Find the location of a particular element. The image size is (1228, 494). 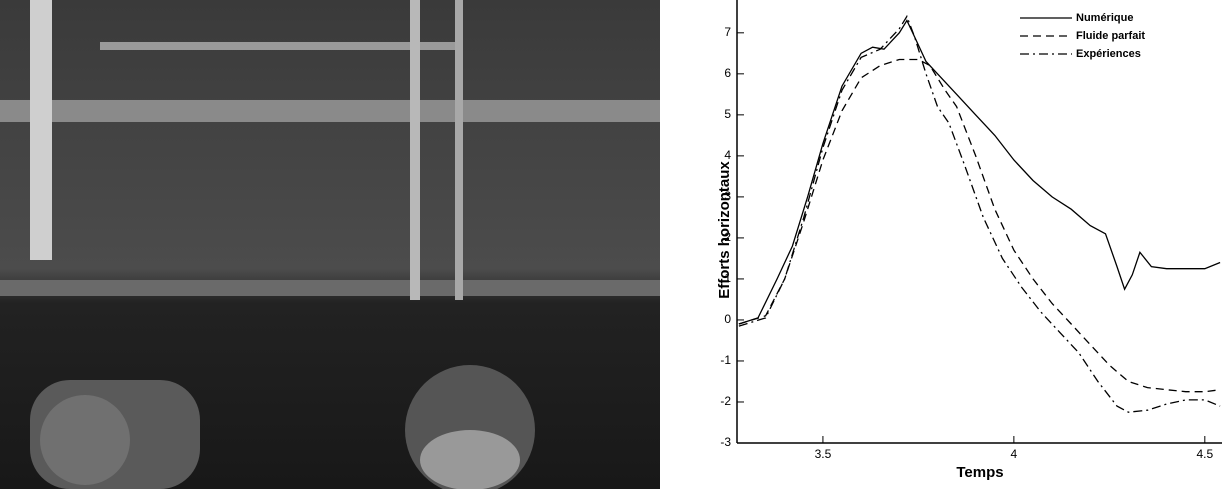

x-tick-label: 3.5 is located at coordinates (823, 454).